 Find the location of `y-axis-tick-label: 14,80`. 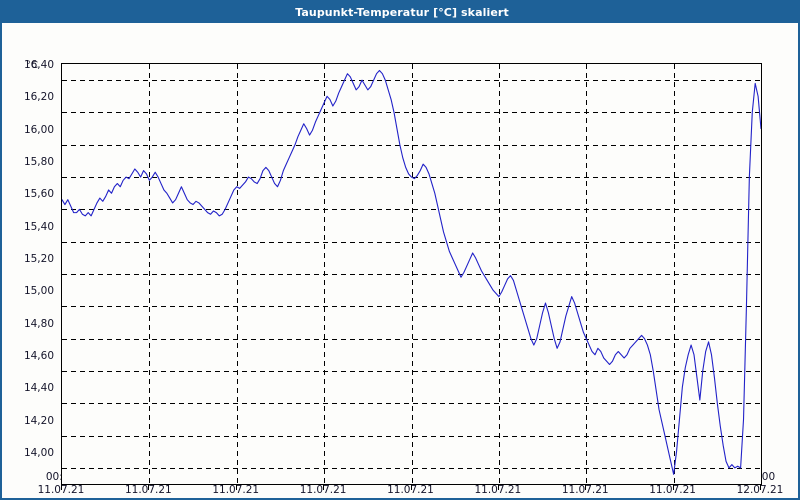

y-axis-tick-label: 14,80 is located at coordinates (38, 323).